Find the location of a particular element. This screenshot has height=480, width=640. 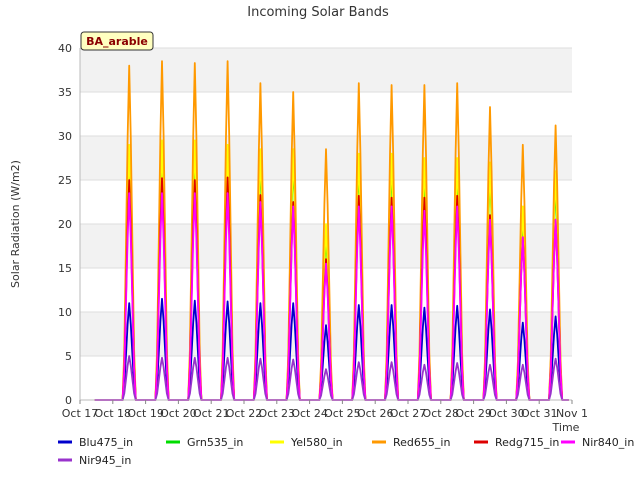

legend-item-red655_in: Red655_in is located at coordinates (411, 442).